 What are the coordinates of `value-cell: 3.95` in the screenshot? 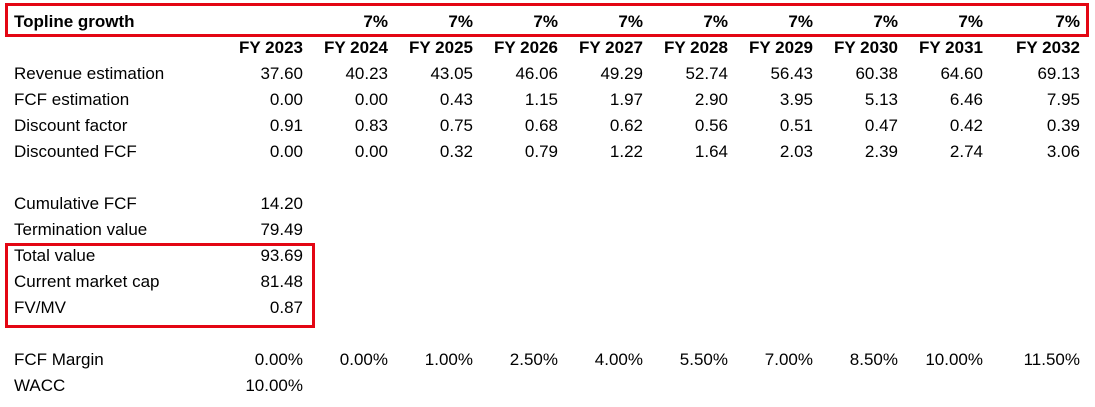 It's located at (796, 99).